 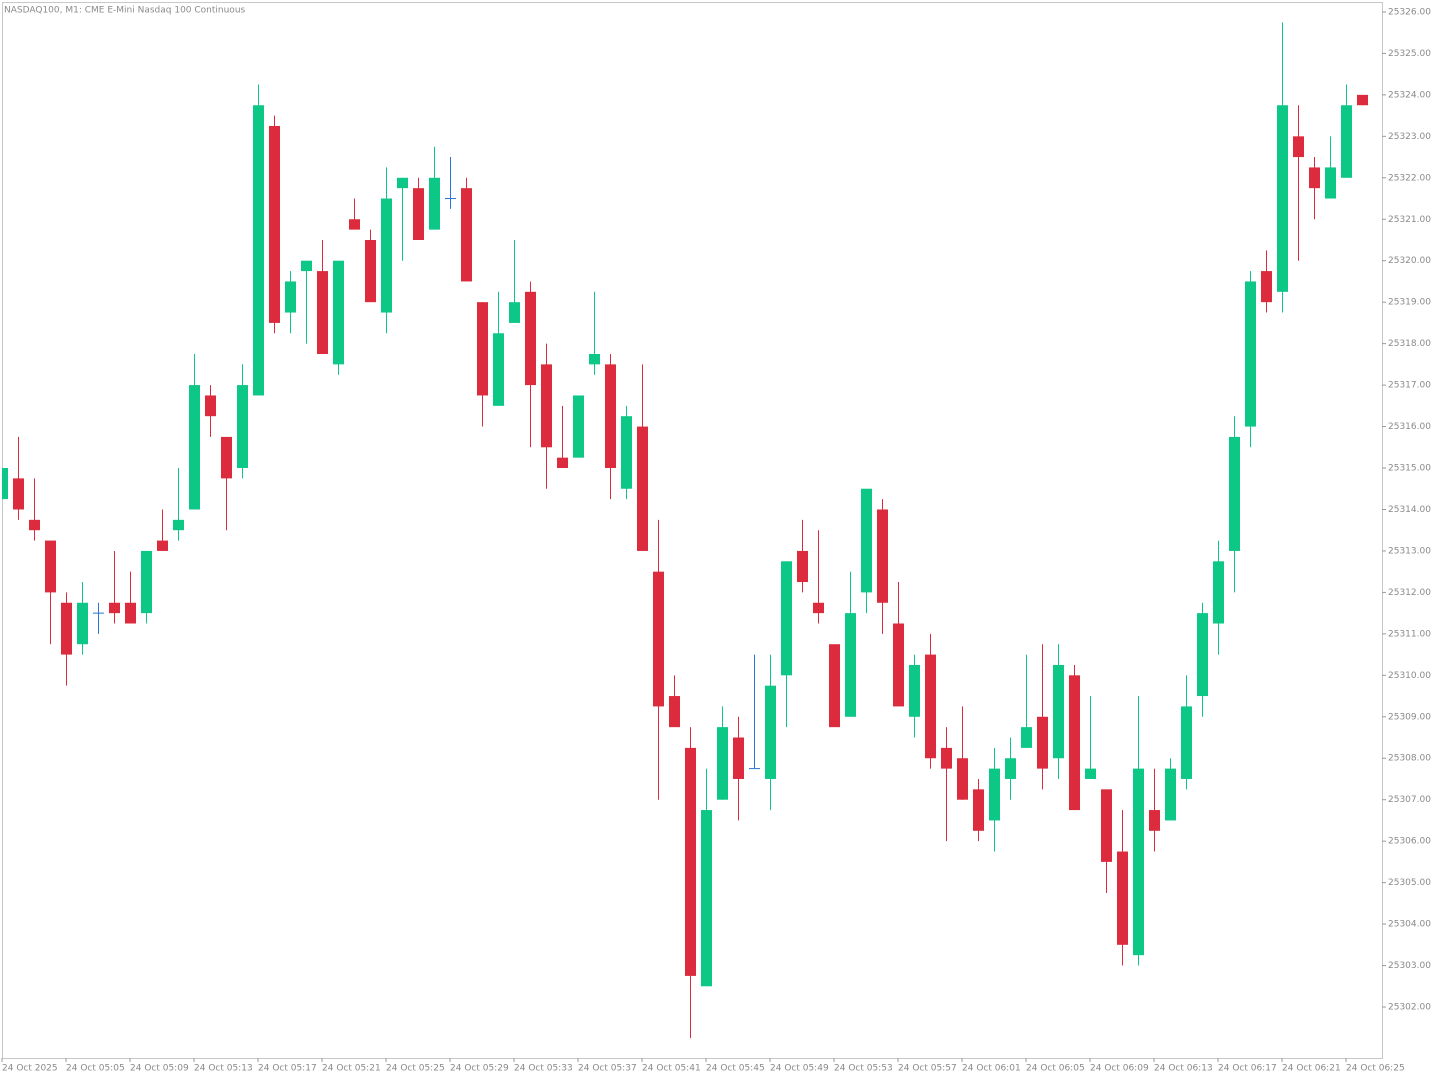 I want to click on x-tick-label: 24 Oct 06:05, so click(x=1055, y=1069).